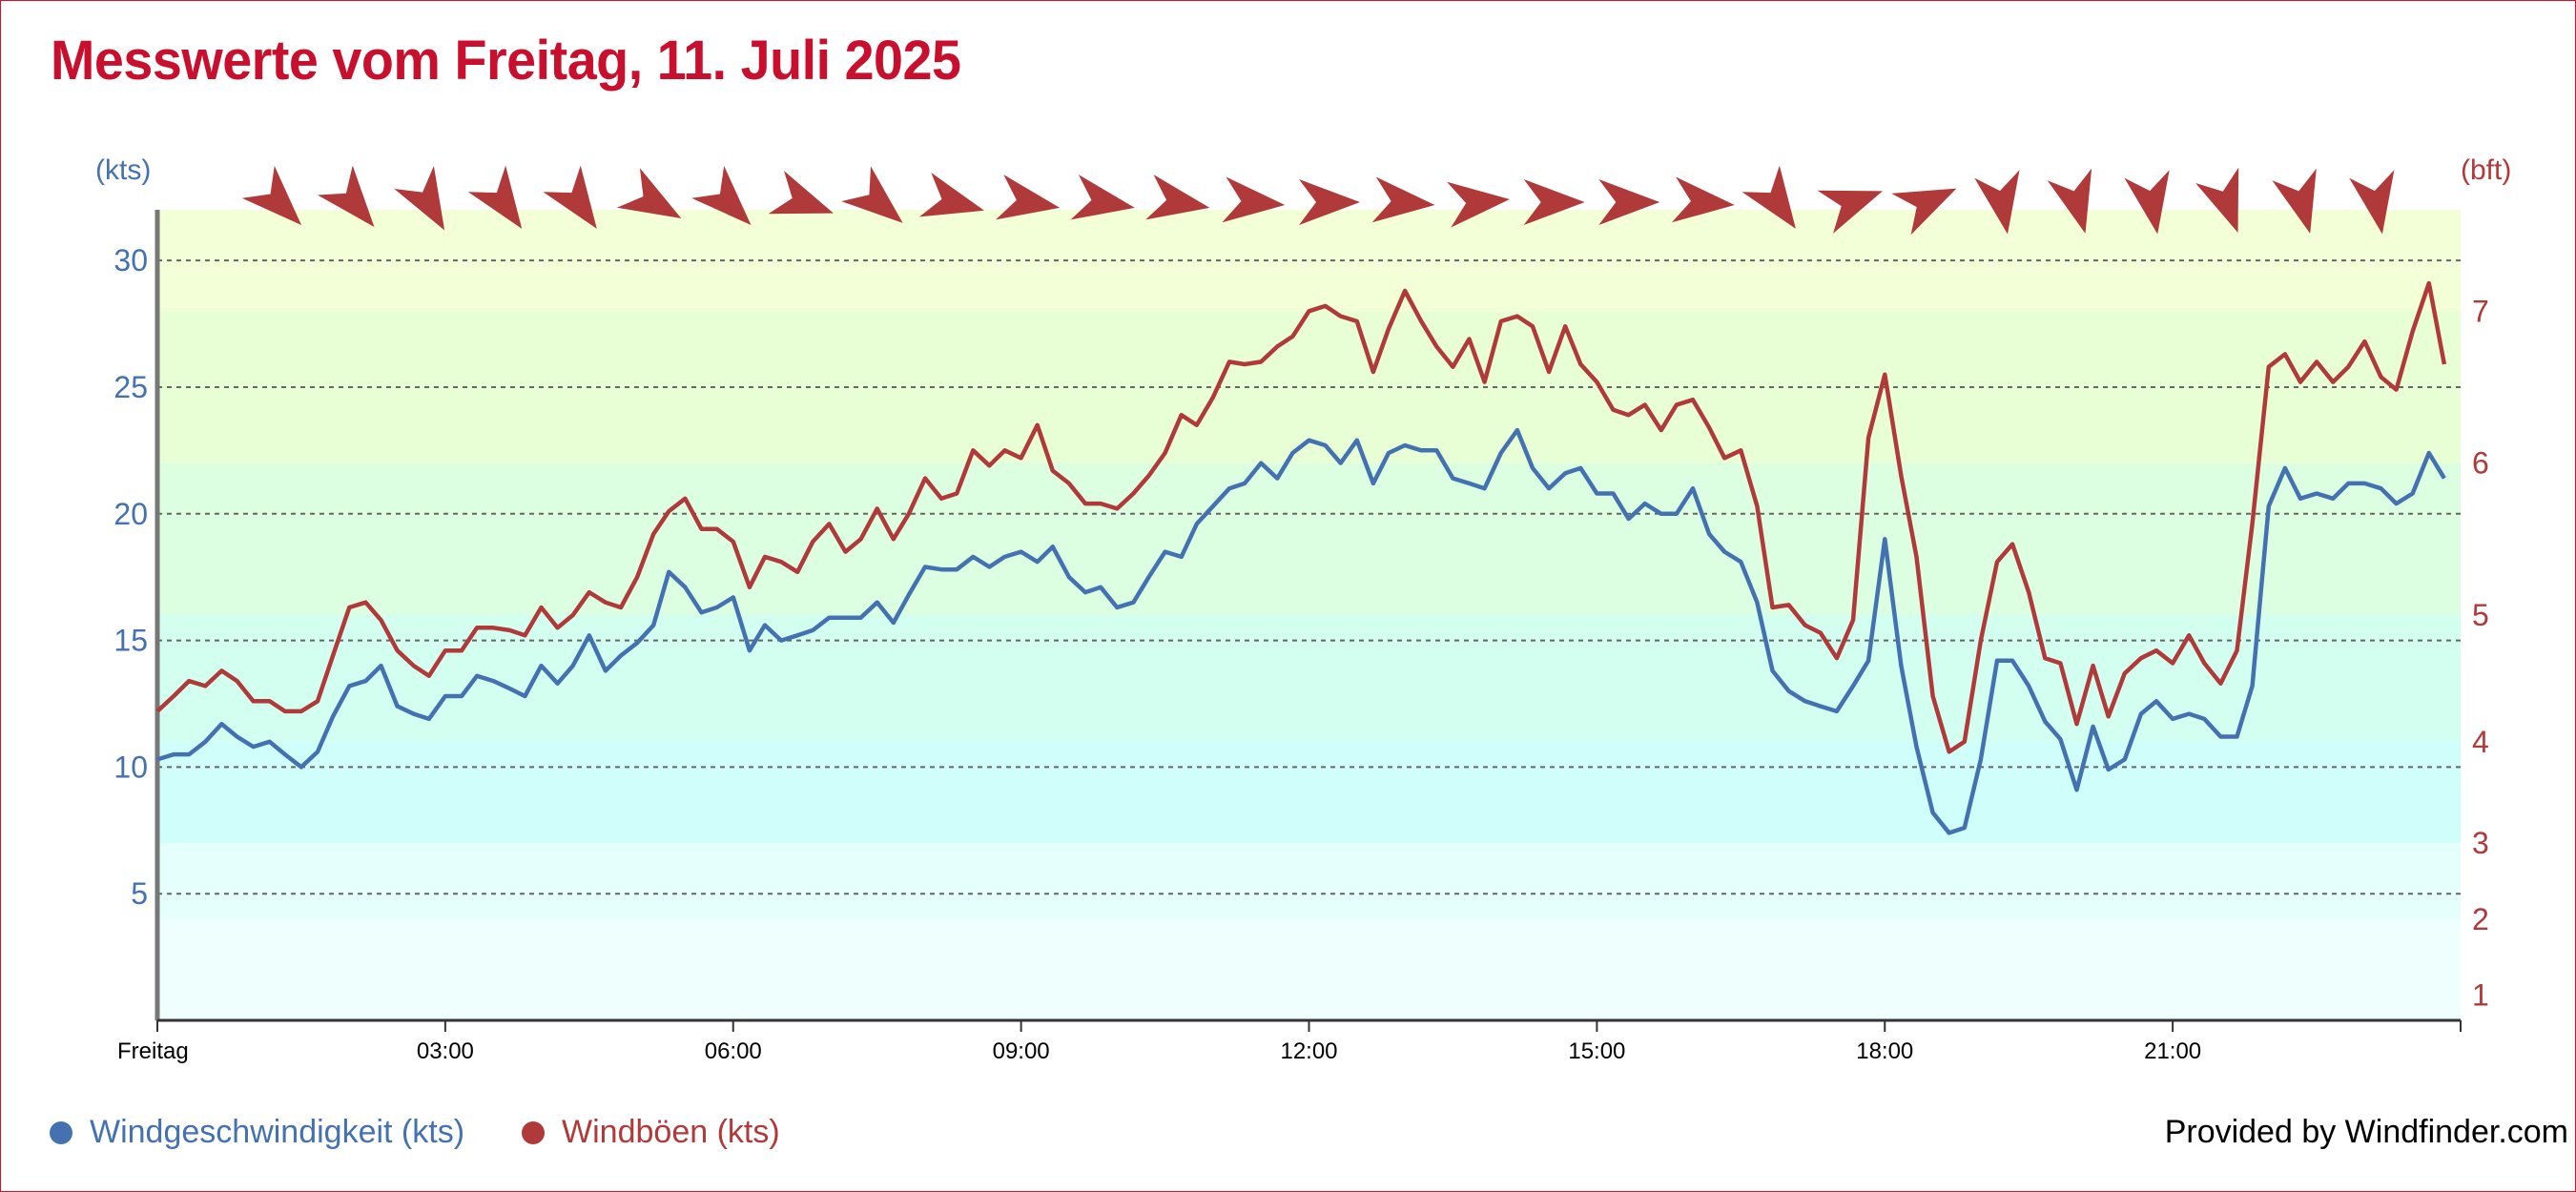 This screenshot has width=2576, height=1192. Describe the element at coordinates (2172, 1051) in the screenshot. I see `x-tick-21: 21:00` at that location.